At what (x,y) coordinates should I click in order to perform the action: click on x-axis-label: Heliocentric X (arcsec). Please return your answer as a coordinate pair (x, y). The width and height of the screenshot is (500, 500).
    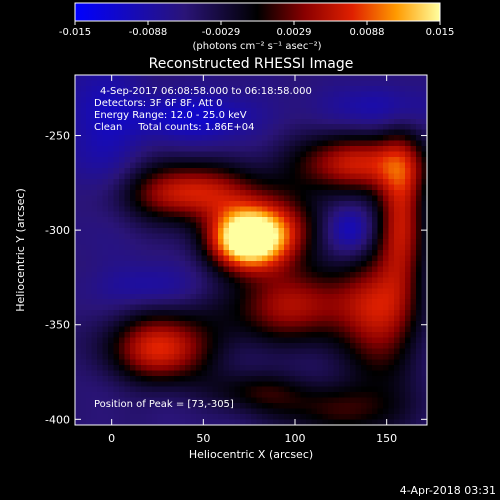
    Looking at the image, I should click on (251, 454).